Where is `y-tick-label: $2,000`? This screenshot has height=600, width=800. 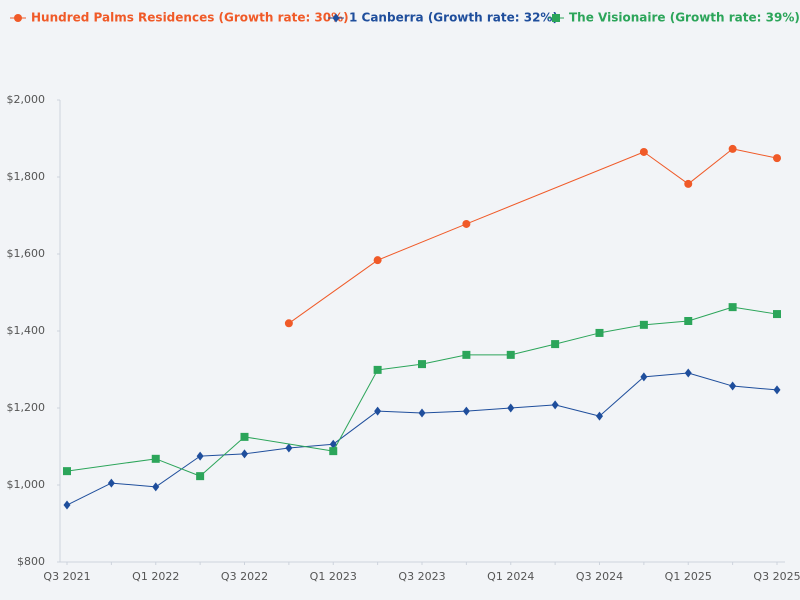
y-tick-label: $2,000 is located at coordinates (26, 99).